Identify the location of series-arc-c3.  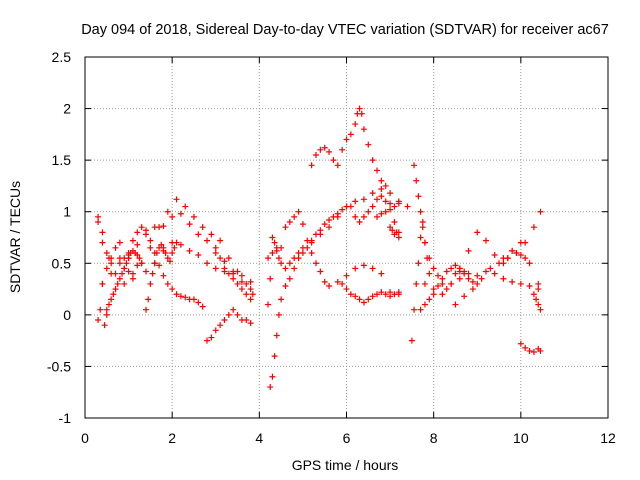
(449, 287).